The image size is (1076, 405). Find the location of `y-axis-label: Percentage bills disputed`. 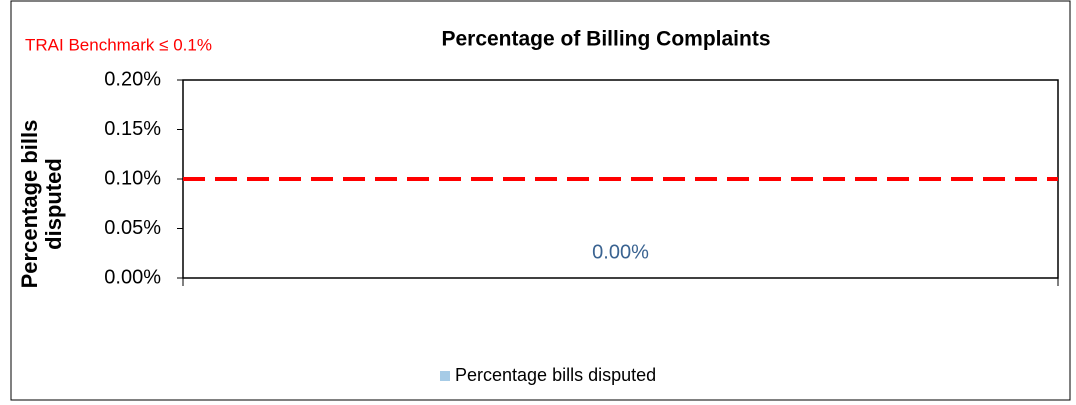

y-axis-label: Percentage bills disputed is located at coordinates (41, 204).